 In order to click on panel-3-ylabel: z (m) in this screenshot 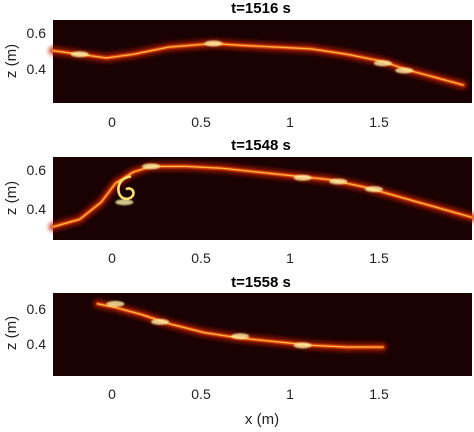, I will do `click(11, 333)`.